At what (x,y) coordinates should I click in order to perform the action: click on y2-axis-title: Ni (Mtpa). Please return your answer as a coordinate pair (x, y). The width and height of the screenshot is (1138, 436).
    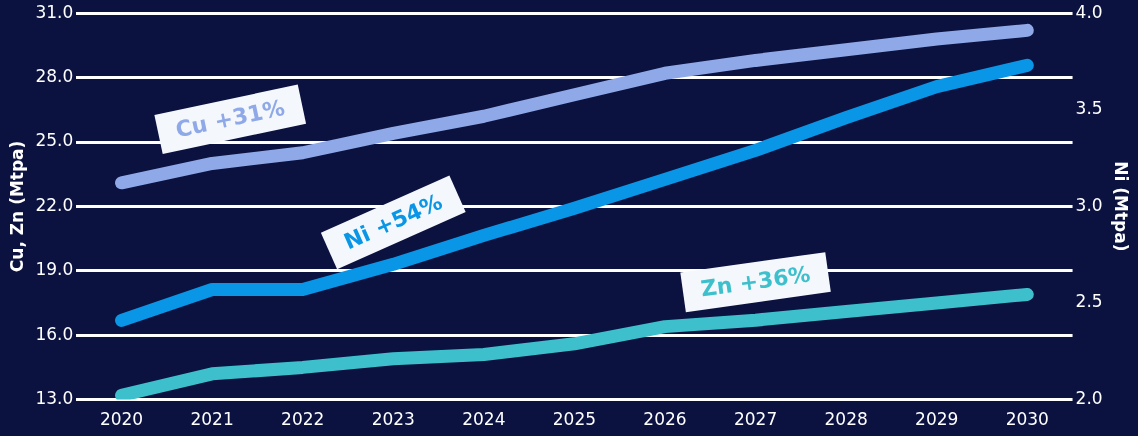
    Looking at the image, I should click on (1121, 206).